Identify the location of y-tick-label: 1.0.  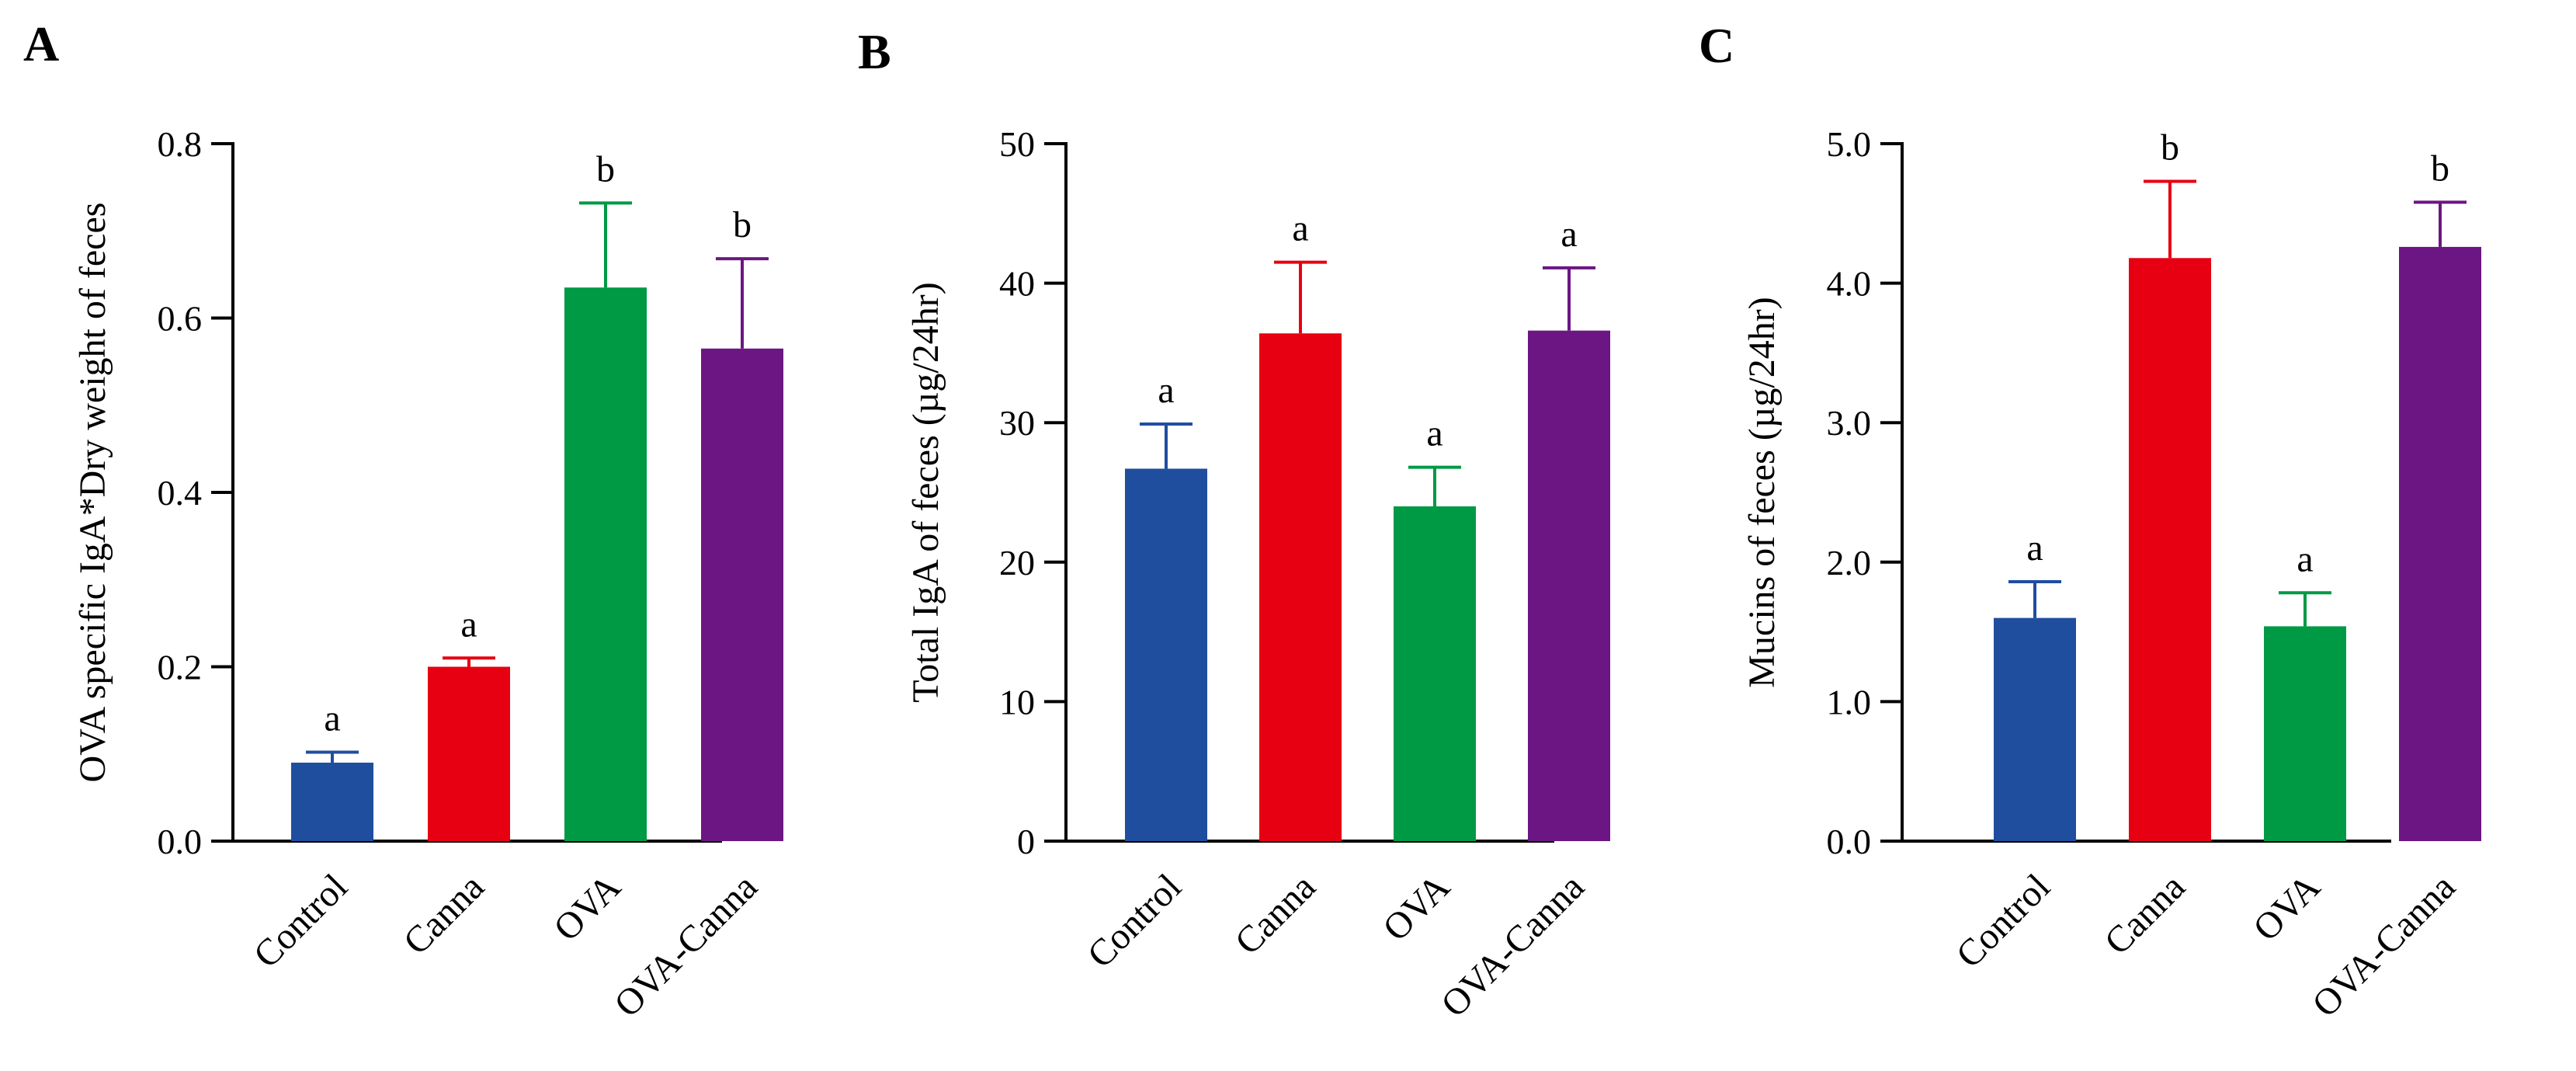
(1849, 702).